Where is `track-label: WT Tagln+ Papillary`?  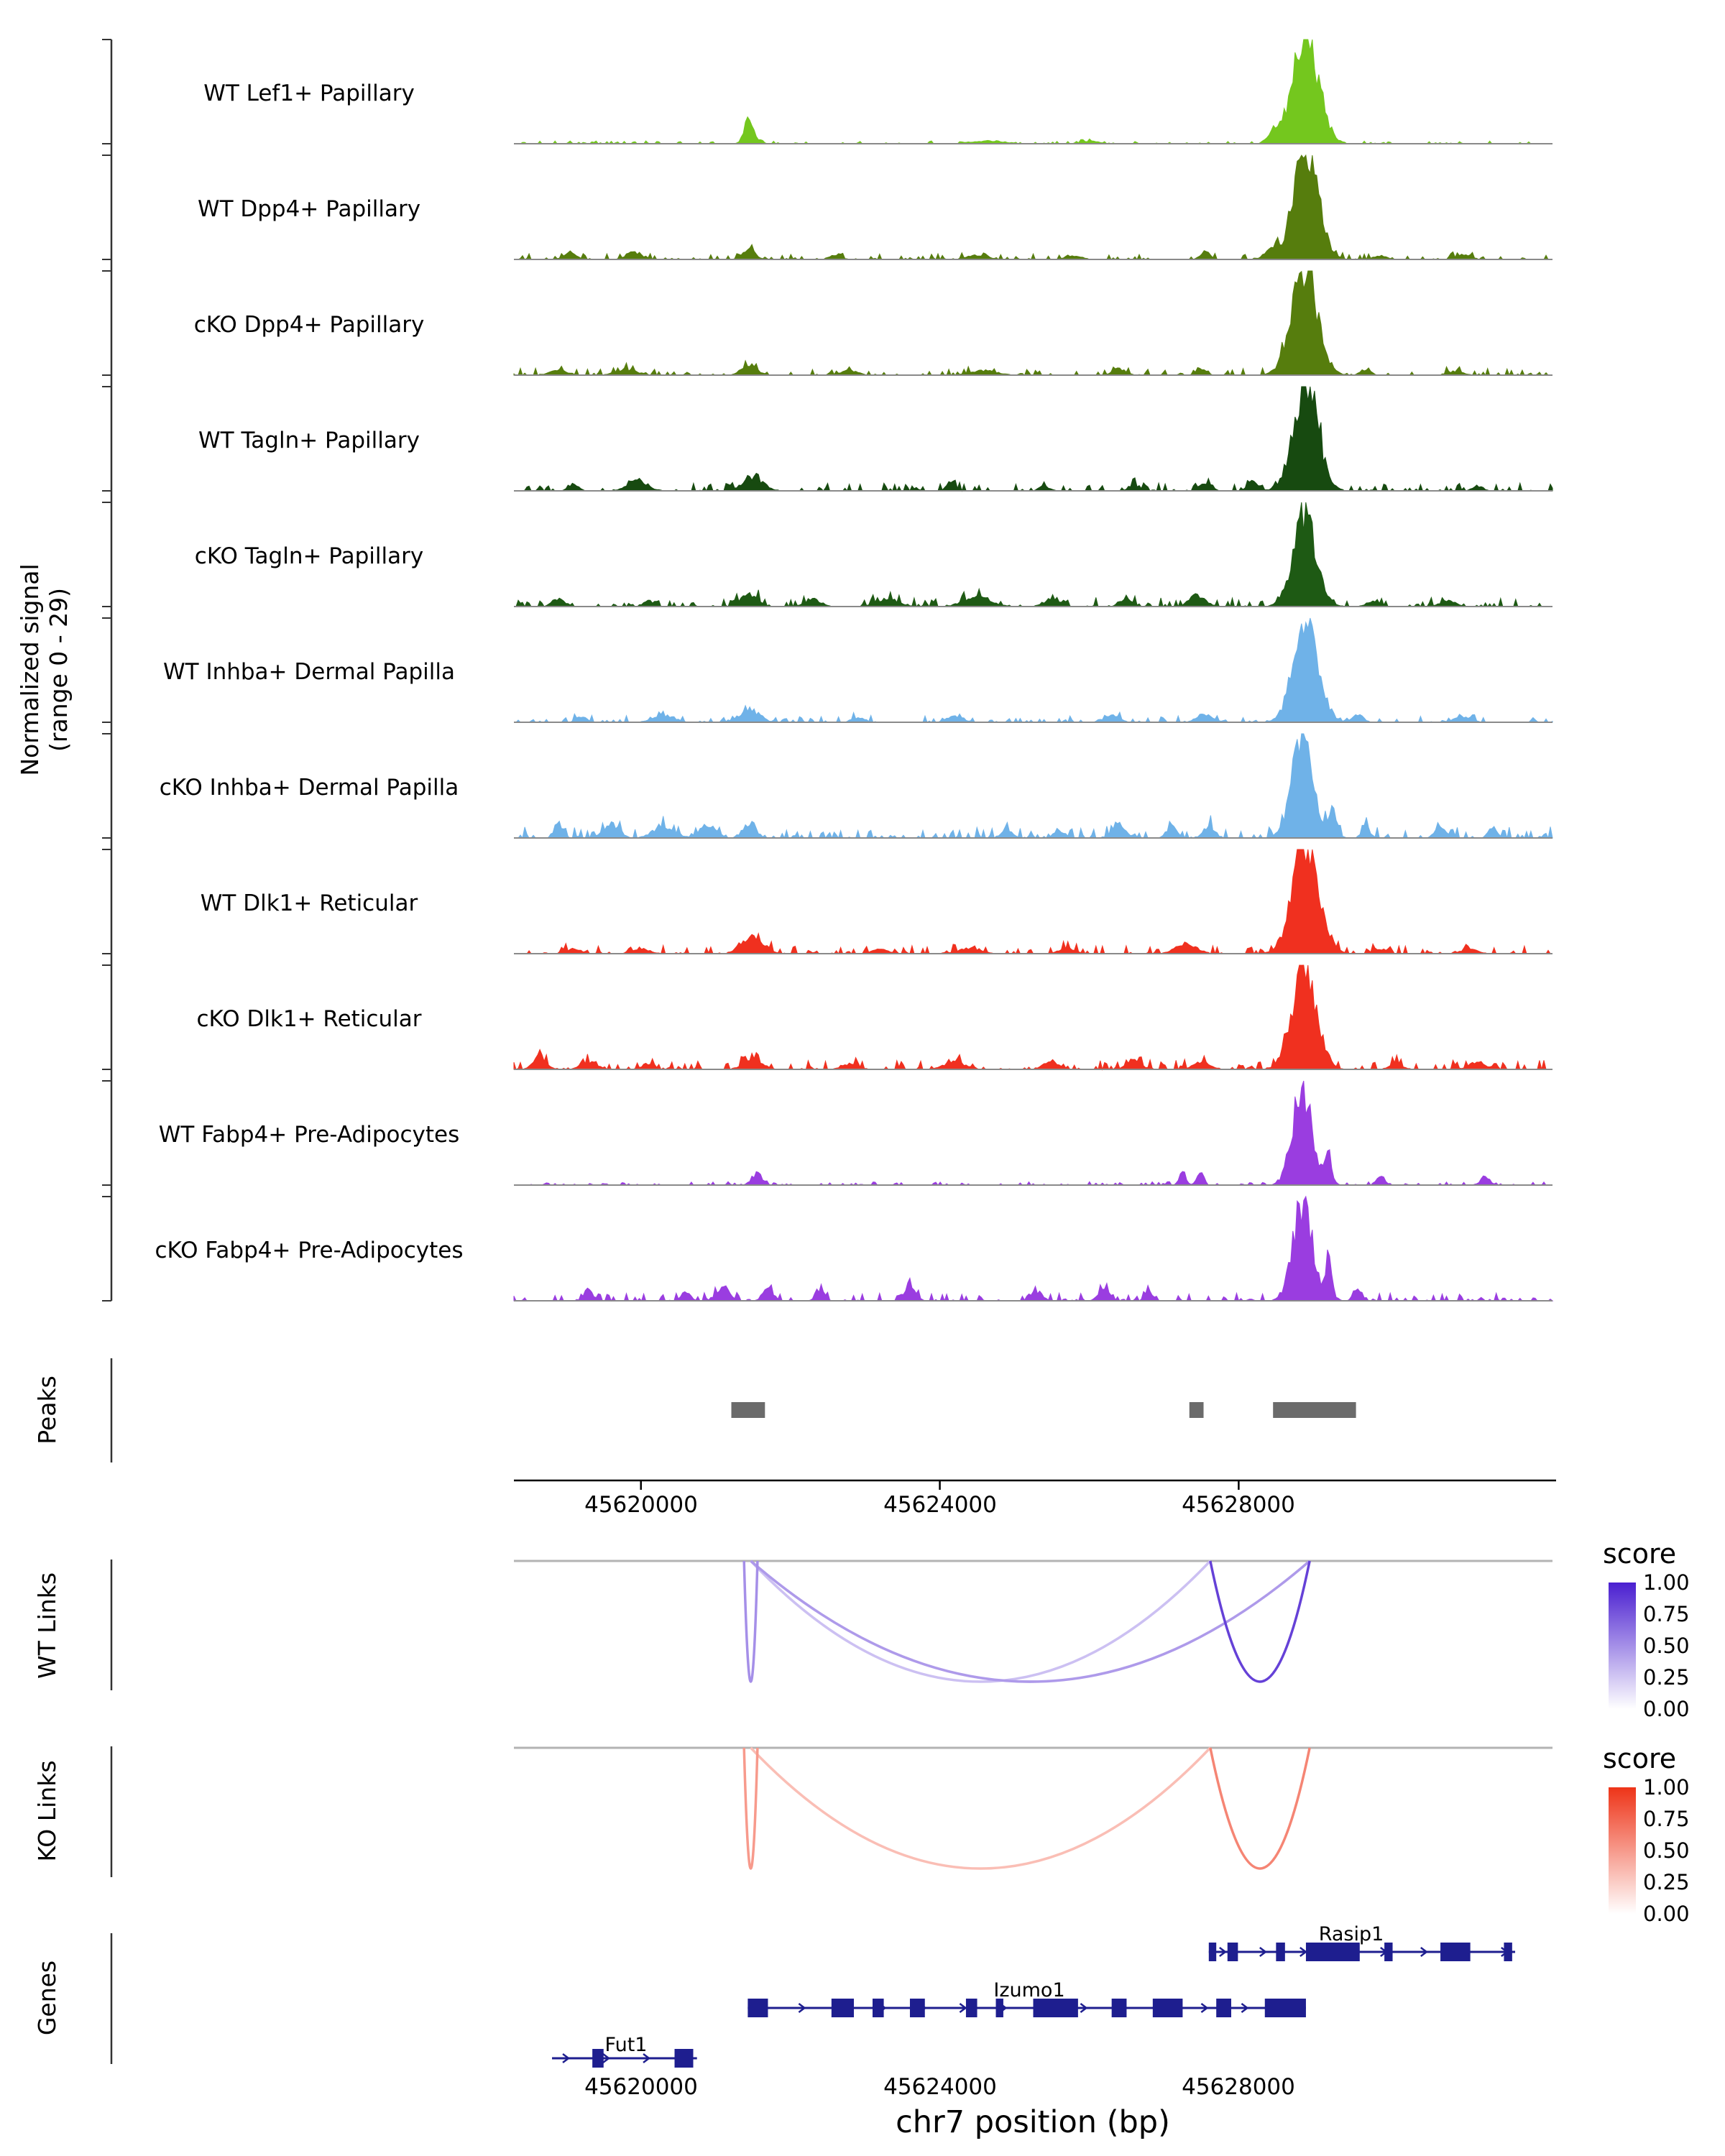 track-label: WT Tagln+ Papillary is located at coordinates (309, 440).